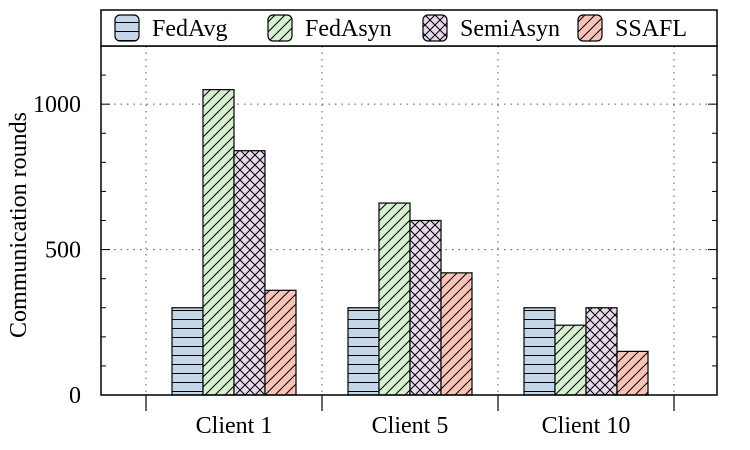 This screenshot has width=750, height=450. I want to click on x-ticks: Client 1 Client 5 Client 10, so click(410, 417).